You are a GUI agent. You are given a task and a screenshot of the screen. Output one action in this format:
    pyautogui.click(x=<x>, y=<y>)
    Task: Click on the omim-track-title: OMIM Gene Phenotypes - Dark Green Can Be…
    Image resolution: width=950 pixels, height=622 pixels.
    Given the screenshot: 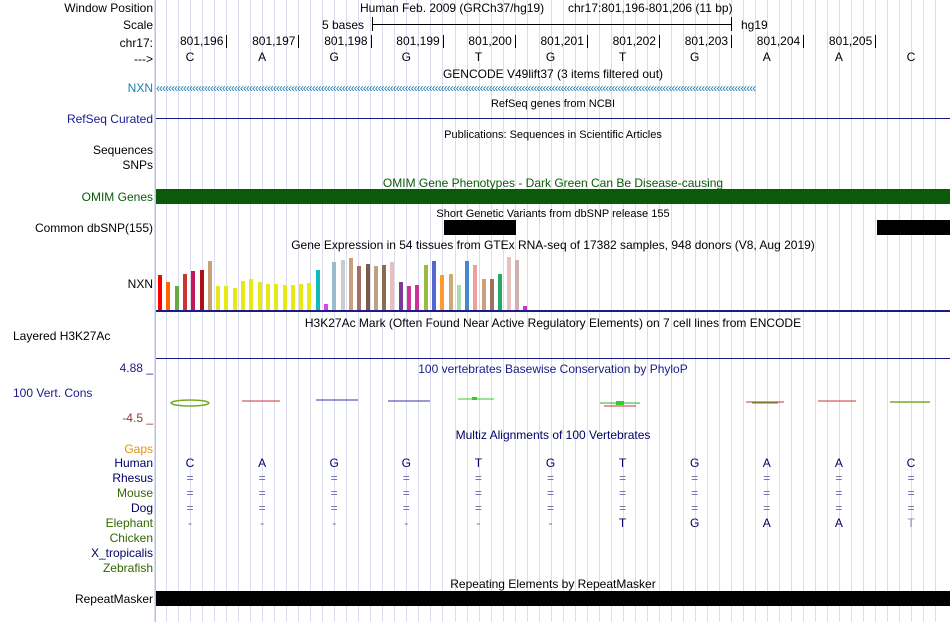 What is the action you would take?
    pyautogui.click(x=553, y=183)
    